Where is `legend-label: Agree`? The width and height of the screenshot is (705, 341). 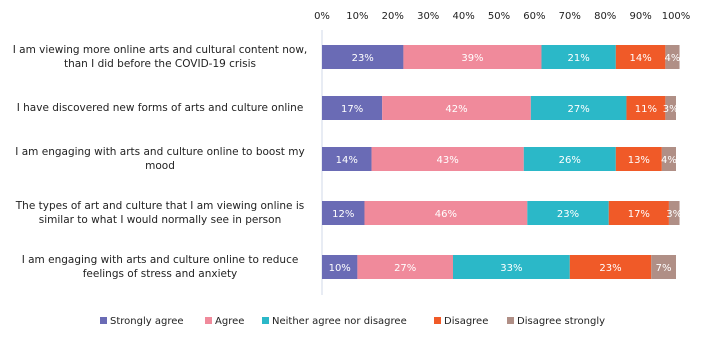 legend-label: Agree is located at coordinates (229, 321).